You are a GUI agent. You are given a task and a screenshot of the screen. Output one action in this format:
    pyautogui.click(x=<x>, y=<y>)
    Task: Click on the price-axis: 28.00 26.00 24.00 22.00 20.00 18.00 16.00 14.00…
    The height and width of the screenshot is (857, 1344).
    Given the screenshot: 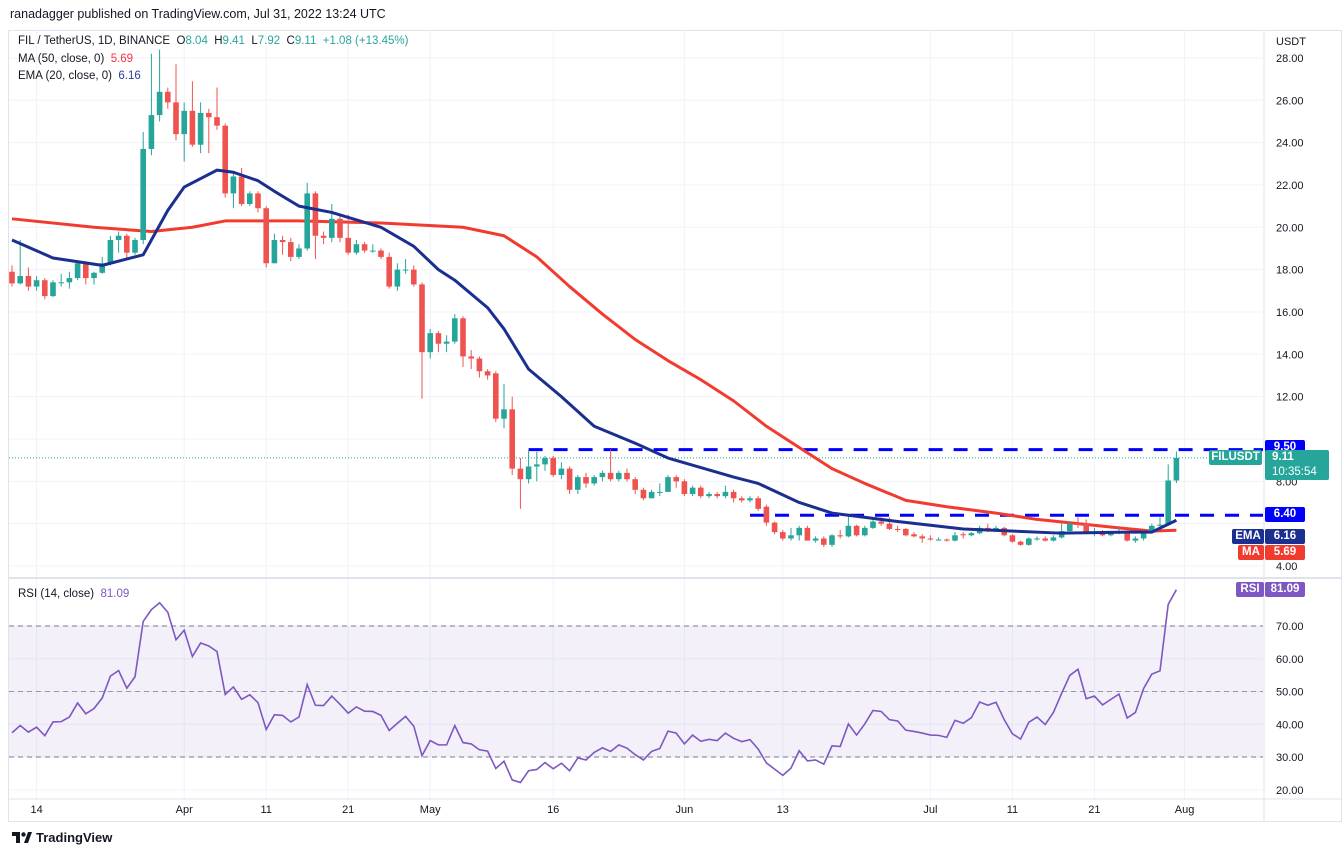 What is the action you would take?
    pyautogui.click(x=1290, y=313)
    